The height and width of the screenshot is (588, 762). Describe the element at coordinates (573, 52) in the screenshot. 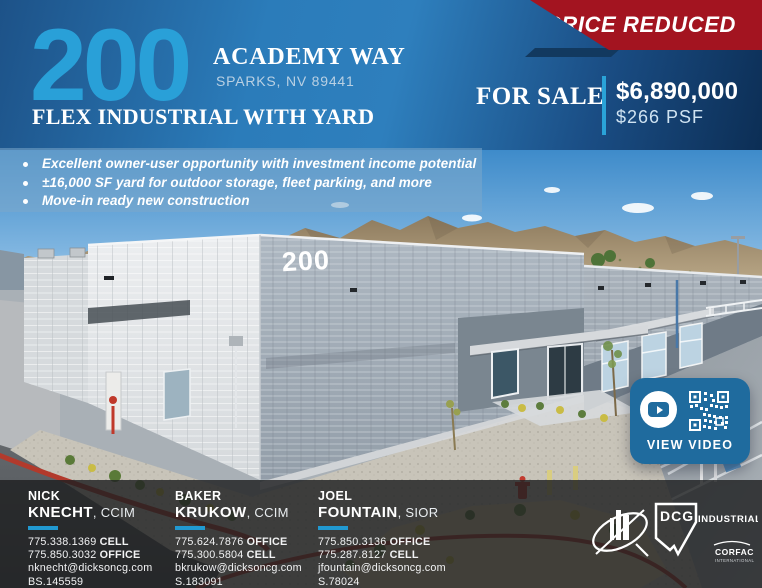

I see `ribbon-fold` at that location.